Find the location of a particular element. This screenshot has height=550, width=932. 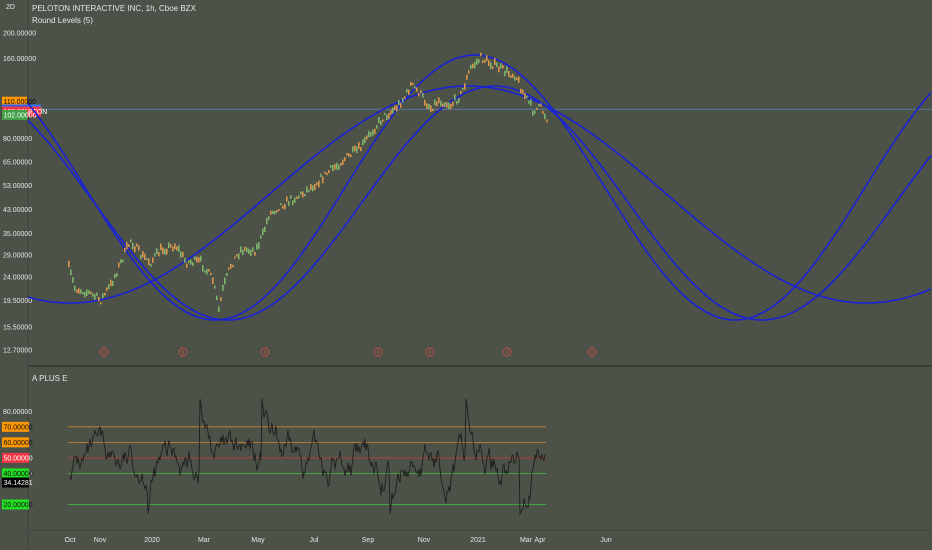

price-tick-label: 43.00000 is located at coordinates (17, 210).